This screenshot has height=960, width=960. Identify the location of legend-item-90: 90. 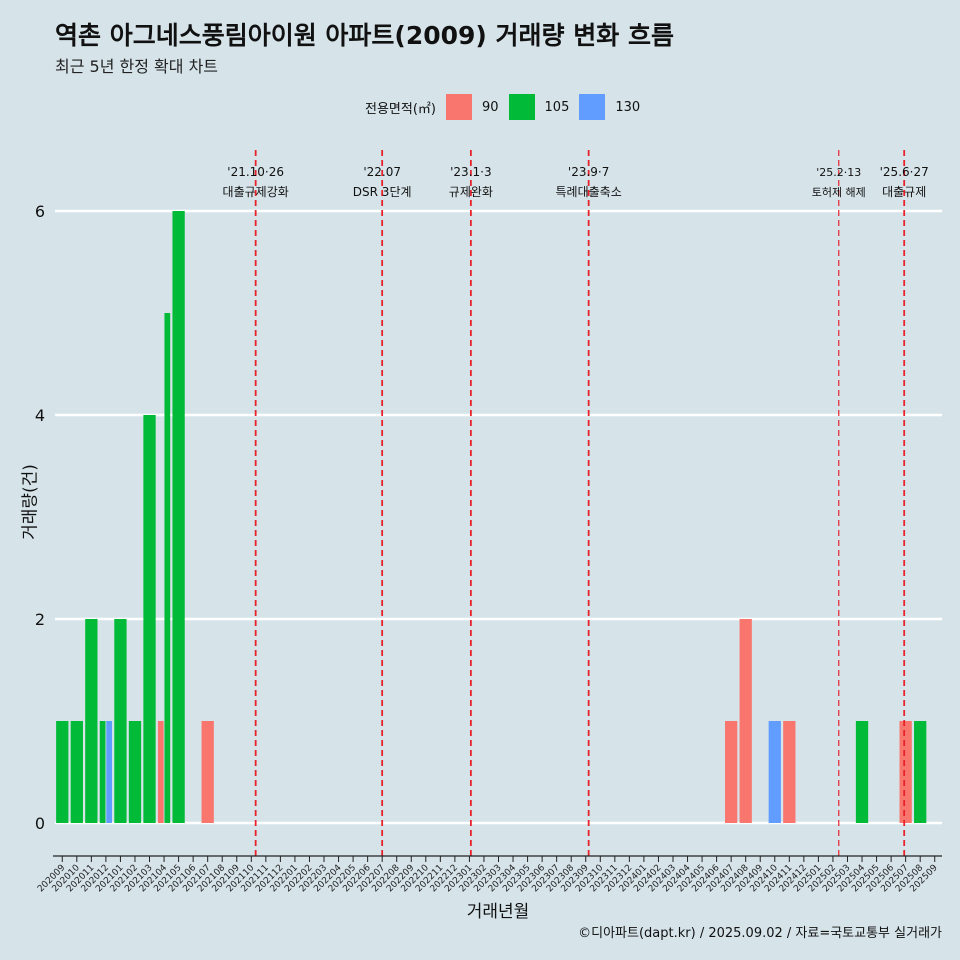
(472, 107).